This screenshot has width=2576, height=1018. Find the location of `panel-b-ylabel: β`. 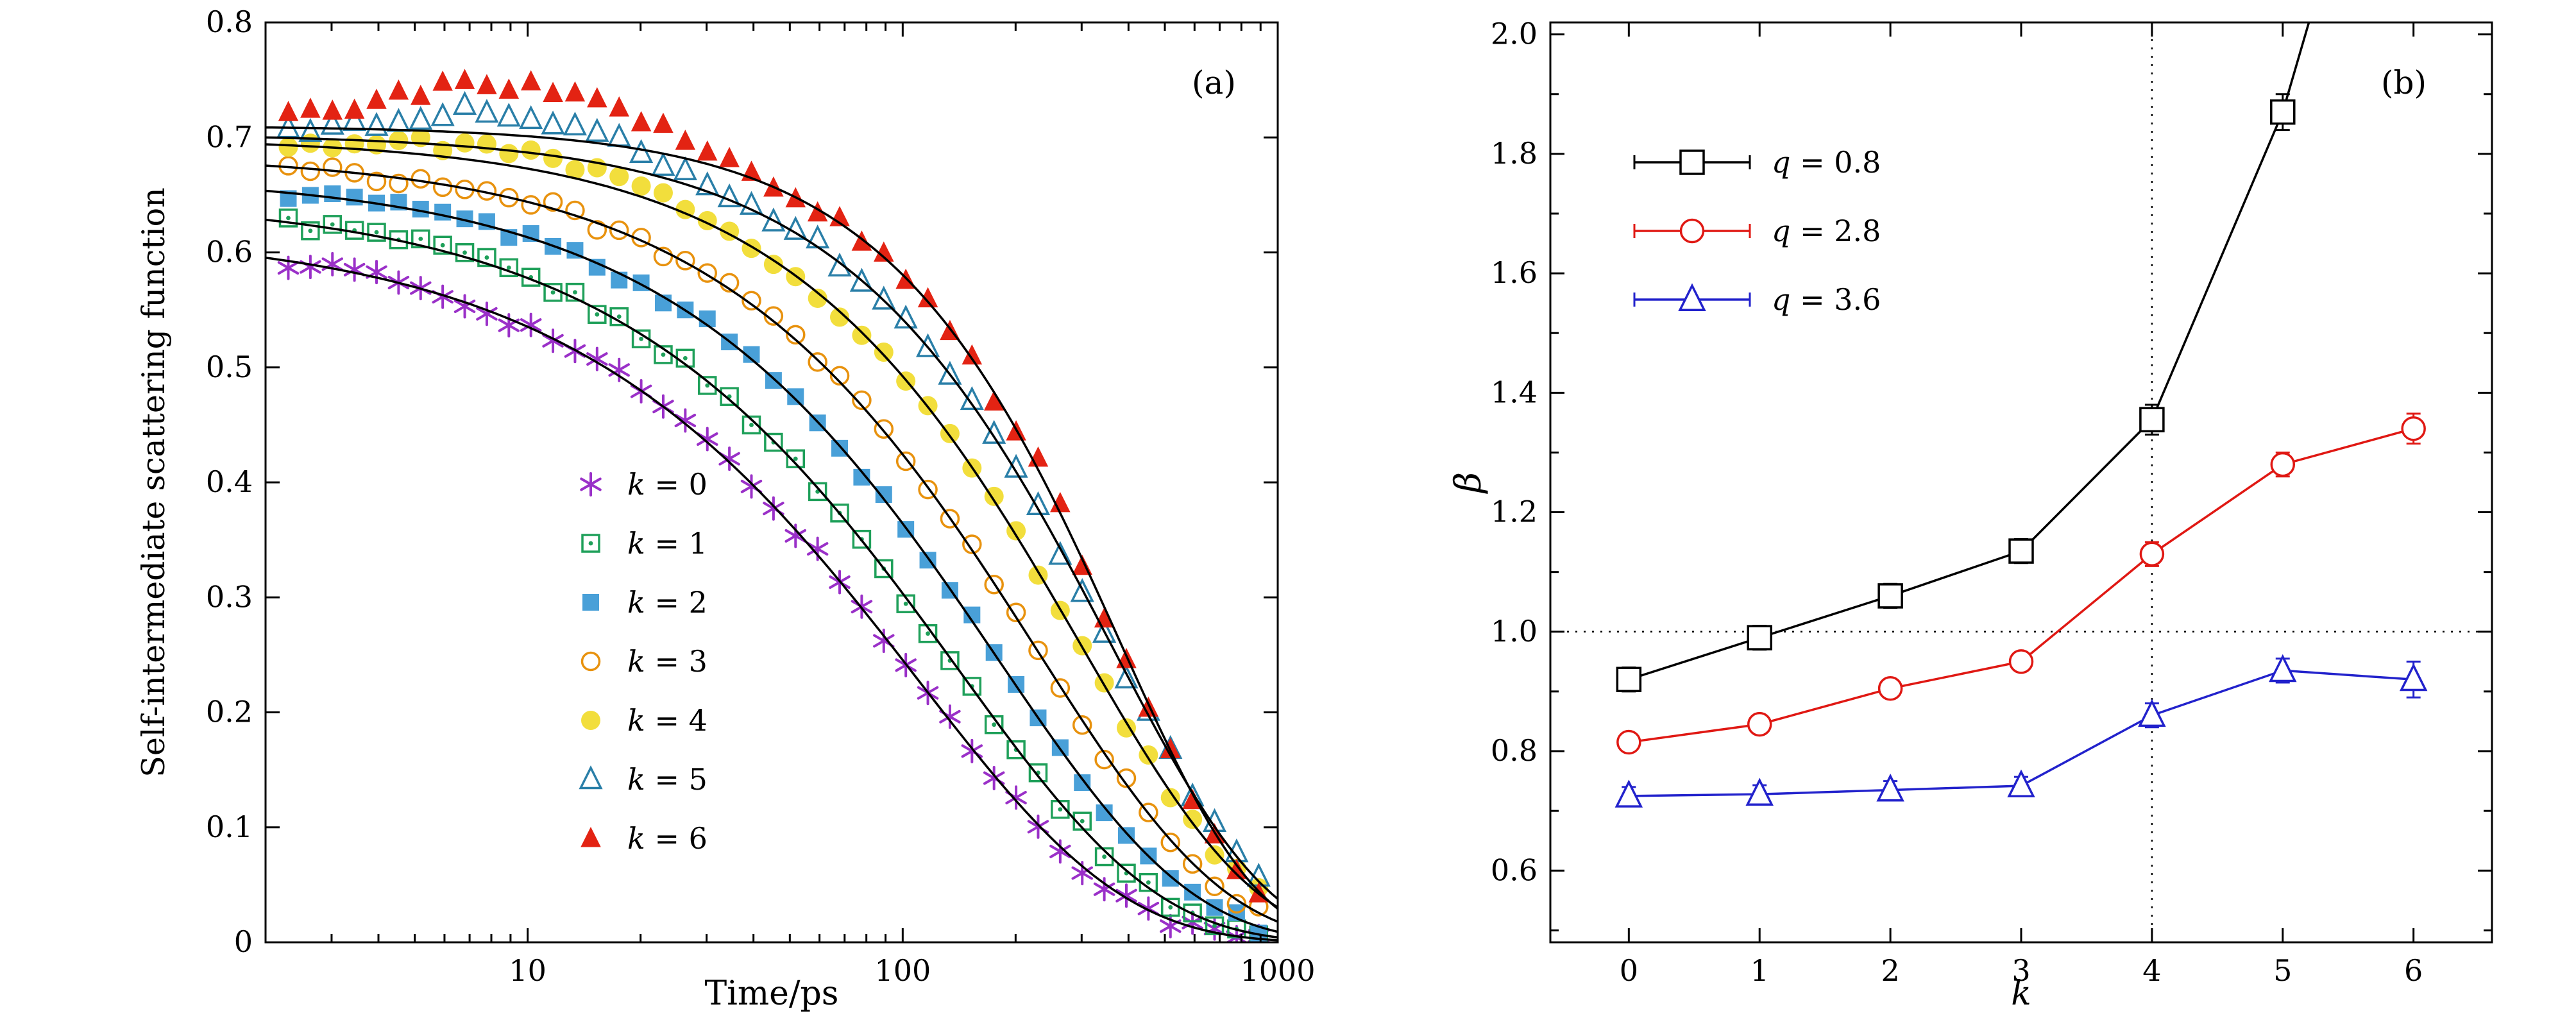

panel-b-ylabel: β is located at coordinates (1468, 483).